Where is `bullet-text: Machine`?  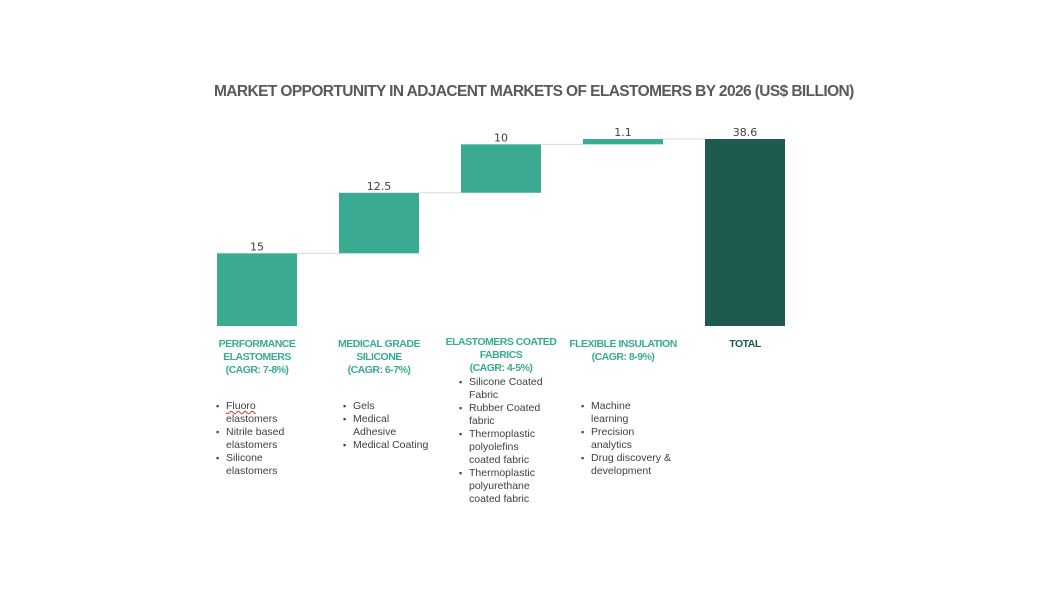
bullet-text: Machine is located at coordinates (611, 406).